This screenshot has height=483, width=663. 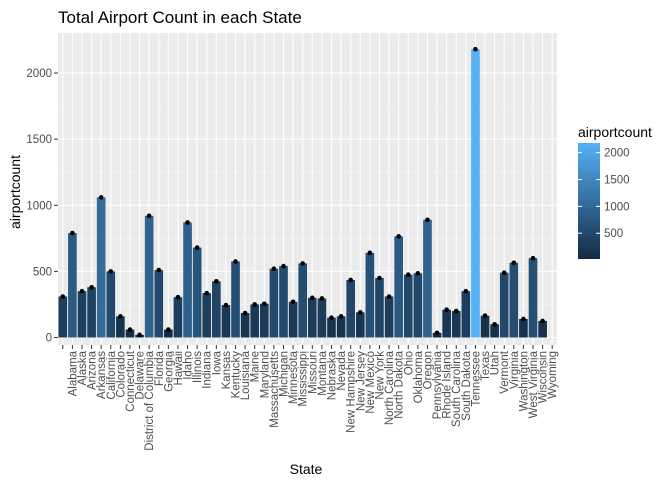 What do you see at coordinates (352, 392) in the screenshot?
I see `x-tick-label: New Hampshire` at bounding box center [352, 392].